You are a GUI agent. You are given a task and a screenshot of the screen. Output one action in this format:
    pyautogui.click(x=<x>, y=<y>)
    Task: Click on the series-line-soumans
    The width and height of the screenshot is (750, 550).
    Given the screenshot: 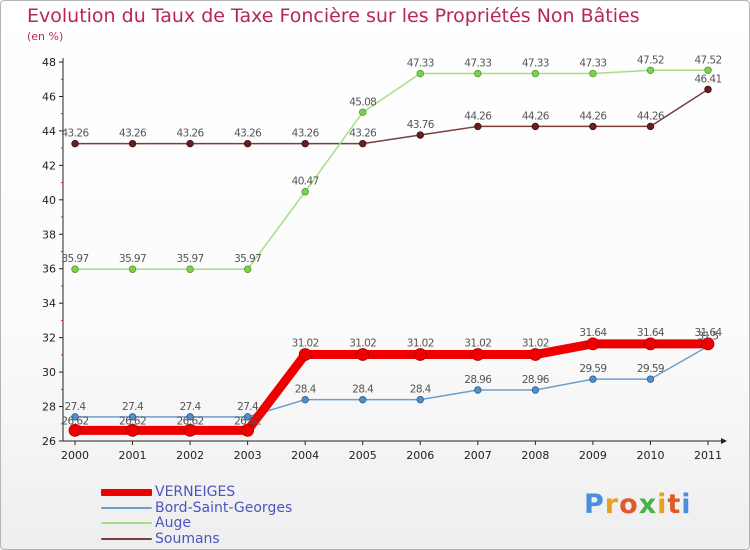 What is the action you would take?
    pyautogui.click(x=392, y=116)
    